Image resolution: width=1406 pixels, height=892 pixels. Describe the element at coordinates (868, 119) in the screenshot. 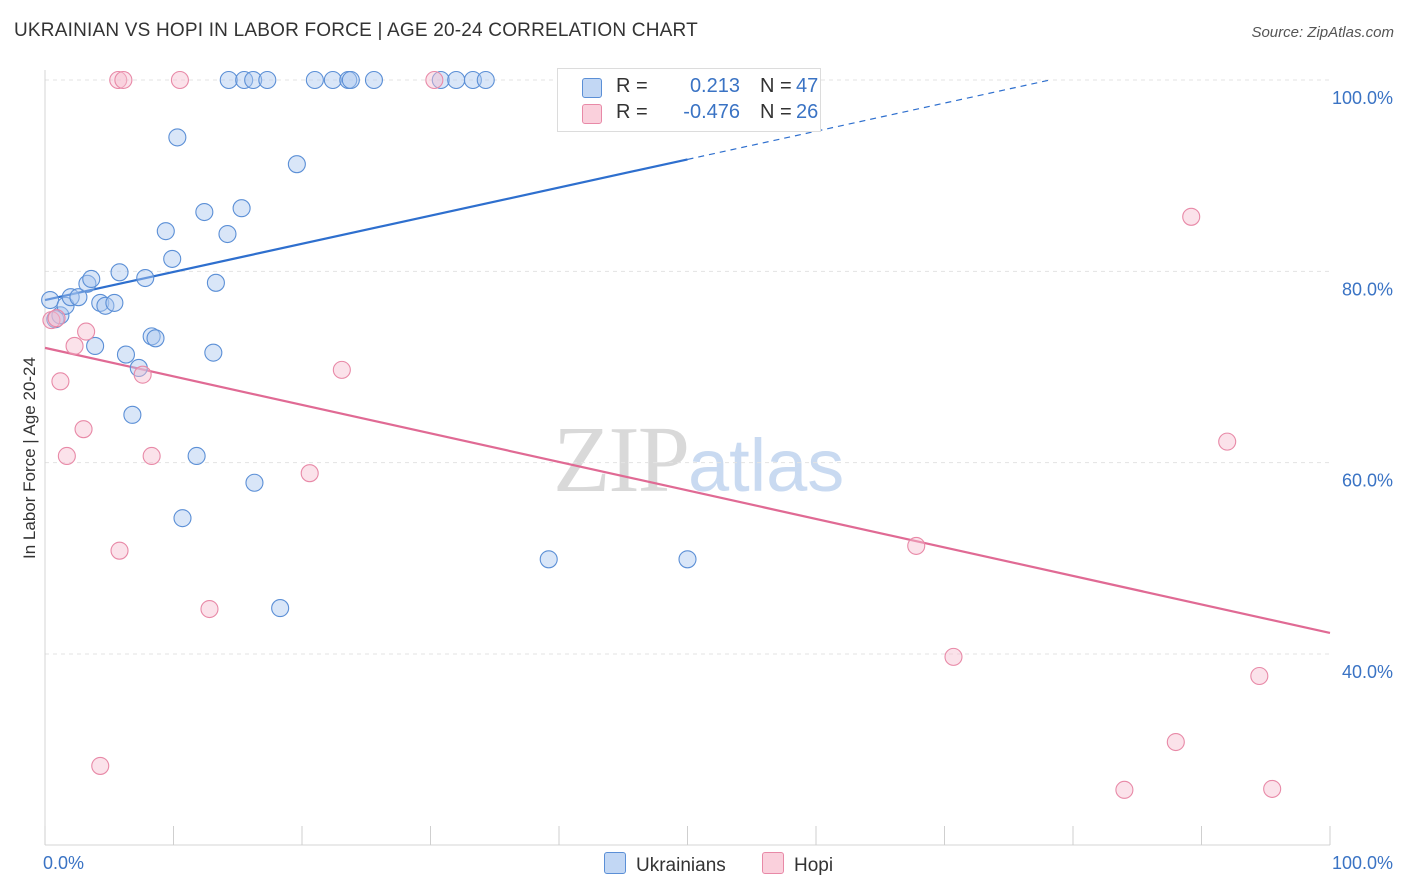

I see `trendline-extension-ukrainians` at that location.